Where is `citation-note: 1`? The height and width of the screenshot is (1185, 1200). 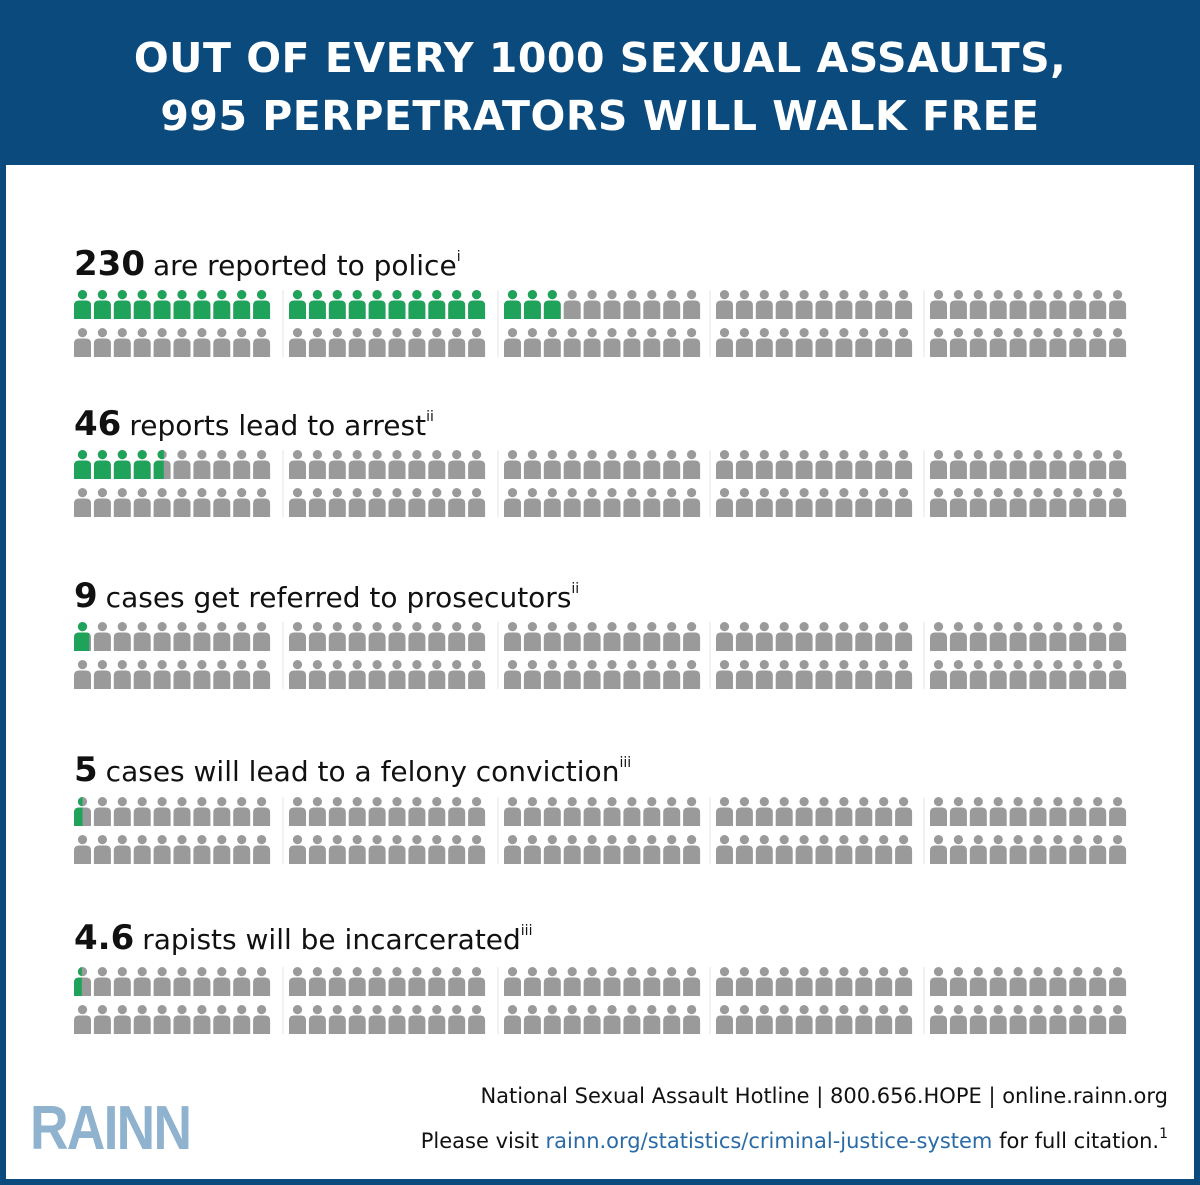
citation-note: 1 is located at coordinates (1163, 1134).